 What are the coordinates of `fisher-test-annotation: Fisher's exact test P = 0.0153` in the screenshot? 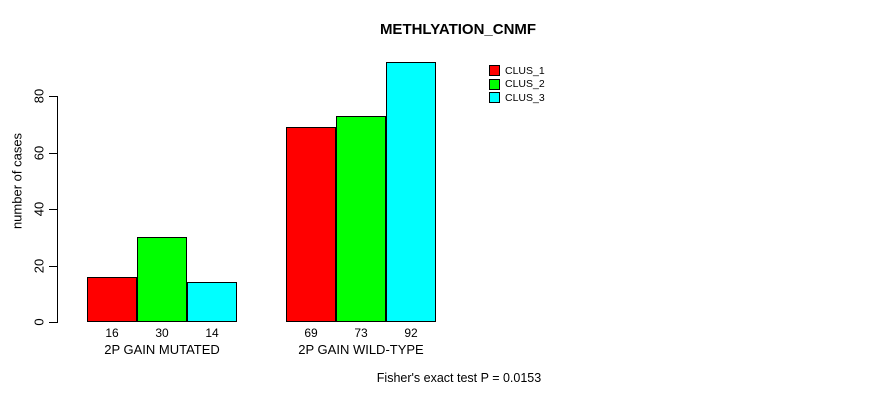 It's located at (459, 378).